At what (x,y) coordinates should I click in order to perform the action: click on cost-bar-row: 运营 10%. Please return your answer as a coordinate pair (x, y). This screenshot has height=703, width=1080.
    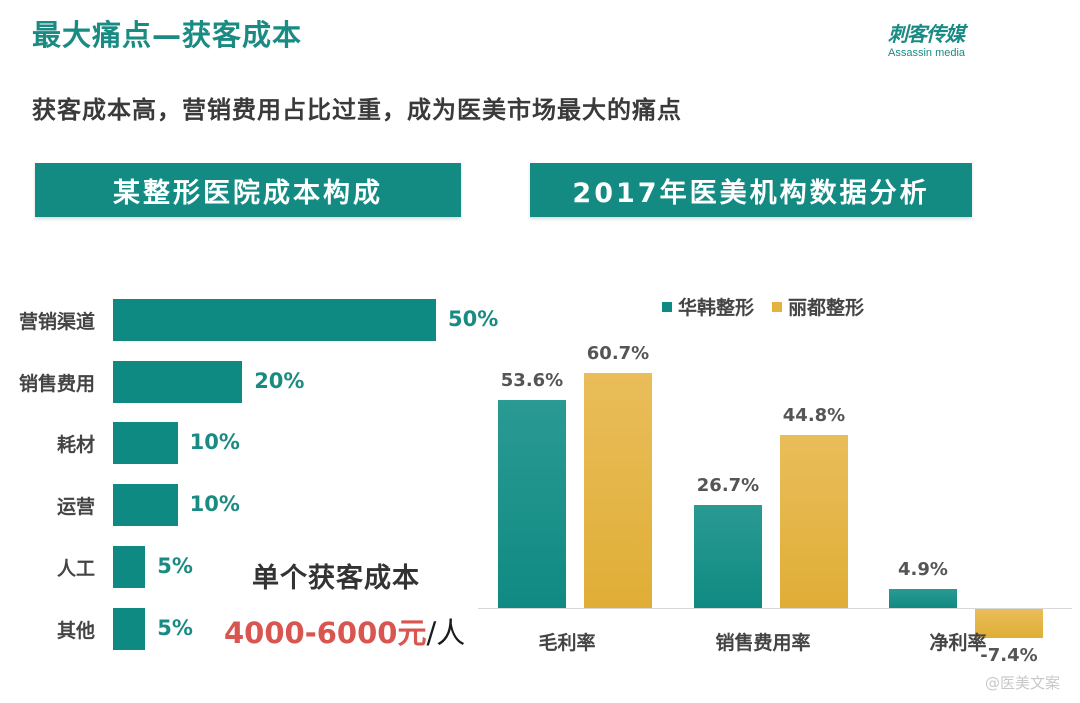
    Looking at the image, I should click on (260, 505).